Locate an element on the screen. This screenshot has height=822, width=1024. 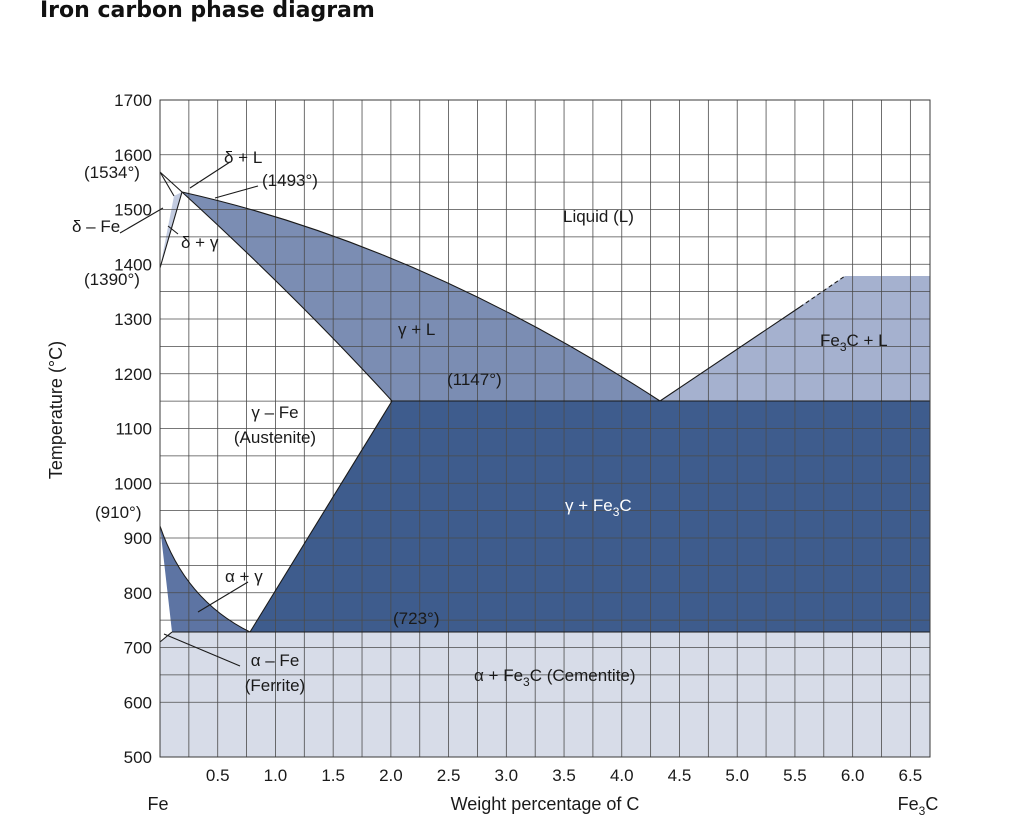
liquidus-fe3c-dashed is located at coordinates (822, 291).